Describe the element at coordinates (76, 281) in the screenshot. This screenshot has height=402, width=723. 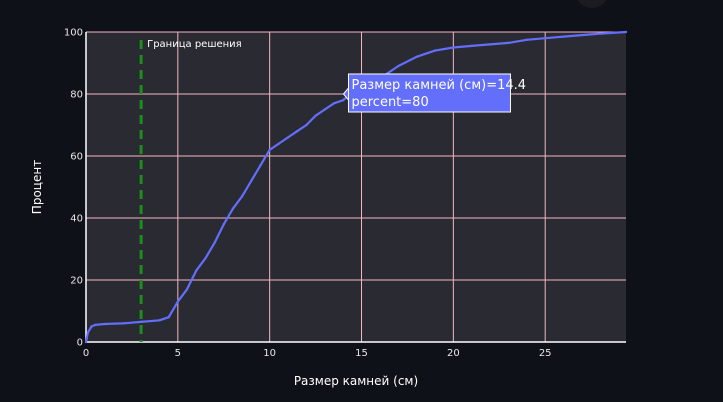
I see `y-tick-label: 20` at that location.